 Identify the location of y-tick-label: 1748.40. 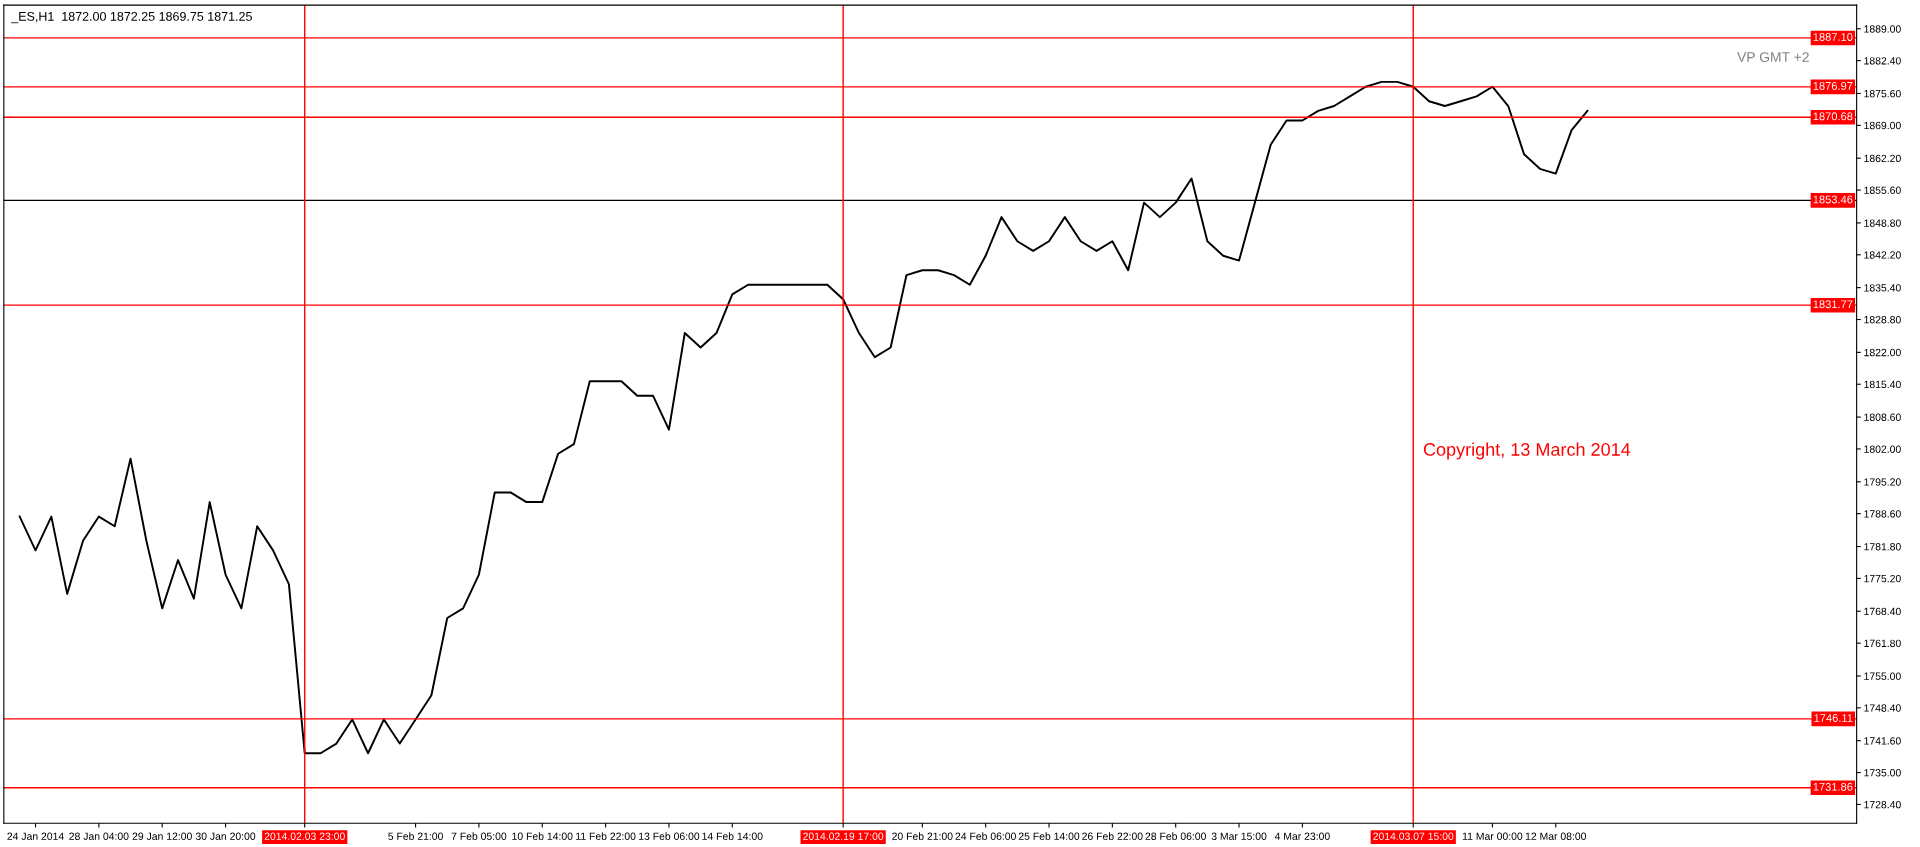
(1882, 708).